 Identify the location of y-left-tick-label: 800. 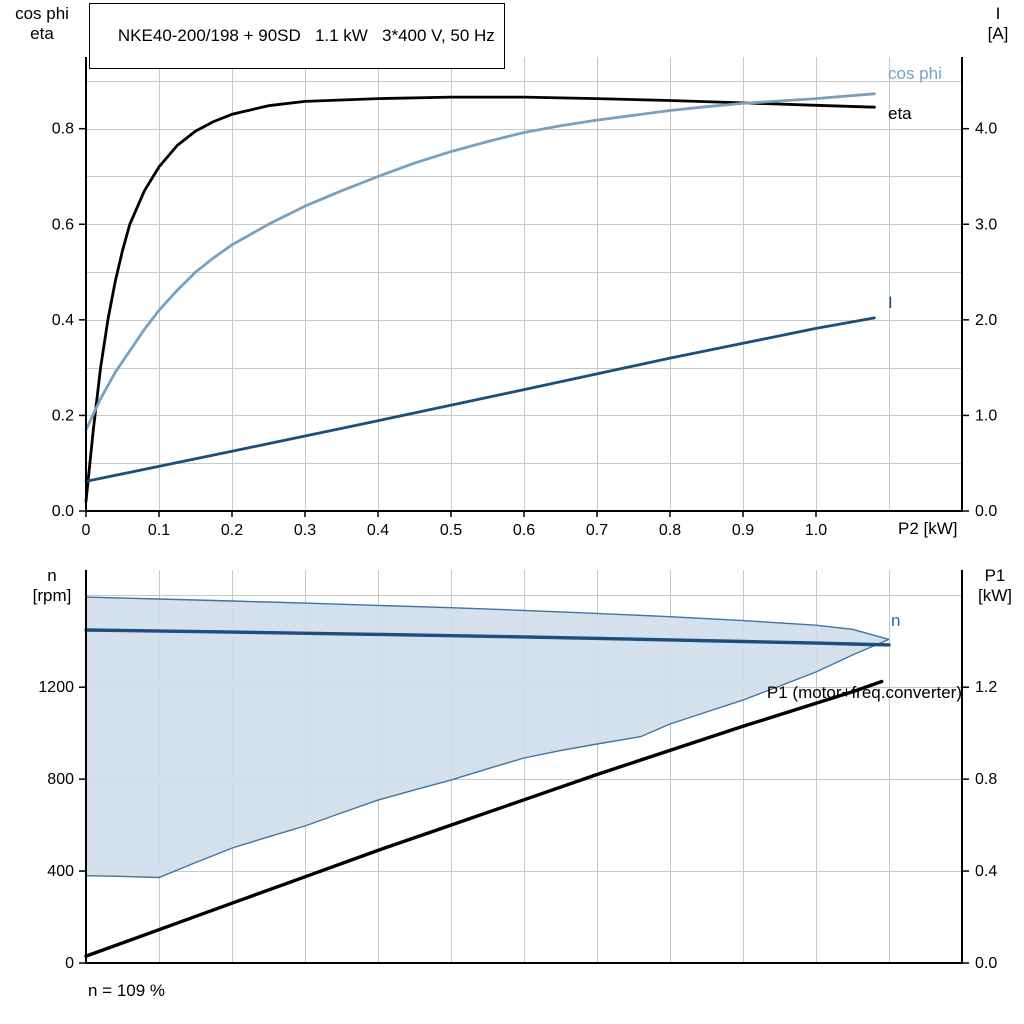
(60, 779).